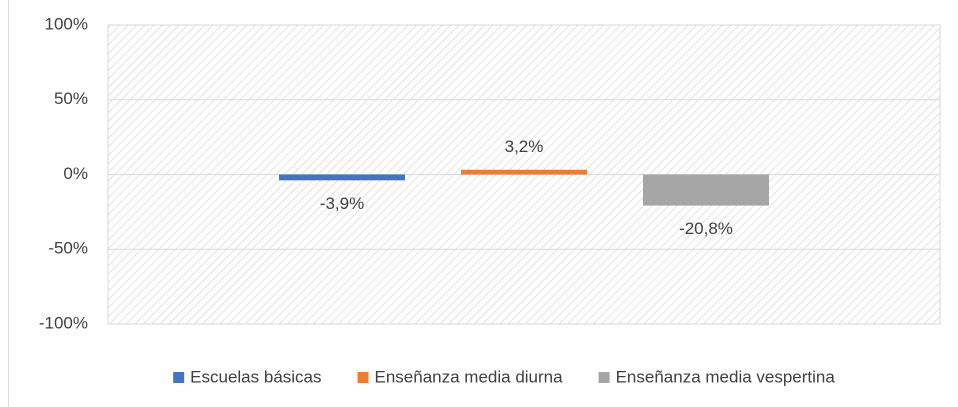  Describe the element at coordinates (469, 376) in the screenshot. I see `legend-label: Enseñanza media diurna` at that location.